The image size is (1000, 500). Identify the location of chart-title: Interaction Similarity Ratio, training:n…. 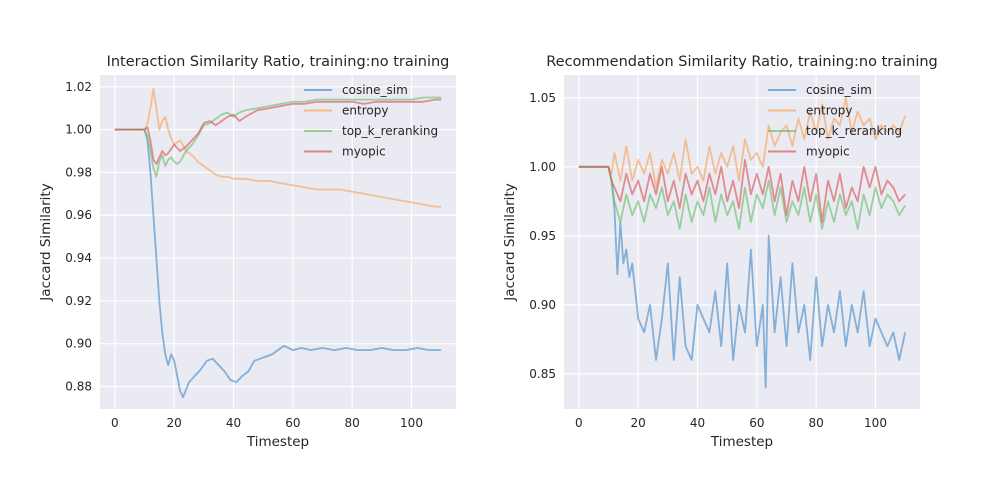
(278, 62).